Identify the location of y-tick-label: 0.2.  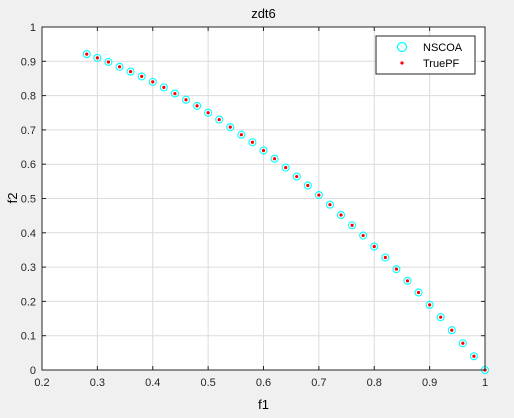
(28, 302).